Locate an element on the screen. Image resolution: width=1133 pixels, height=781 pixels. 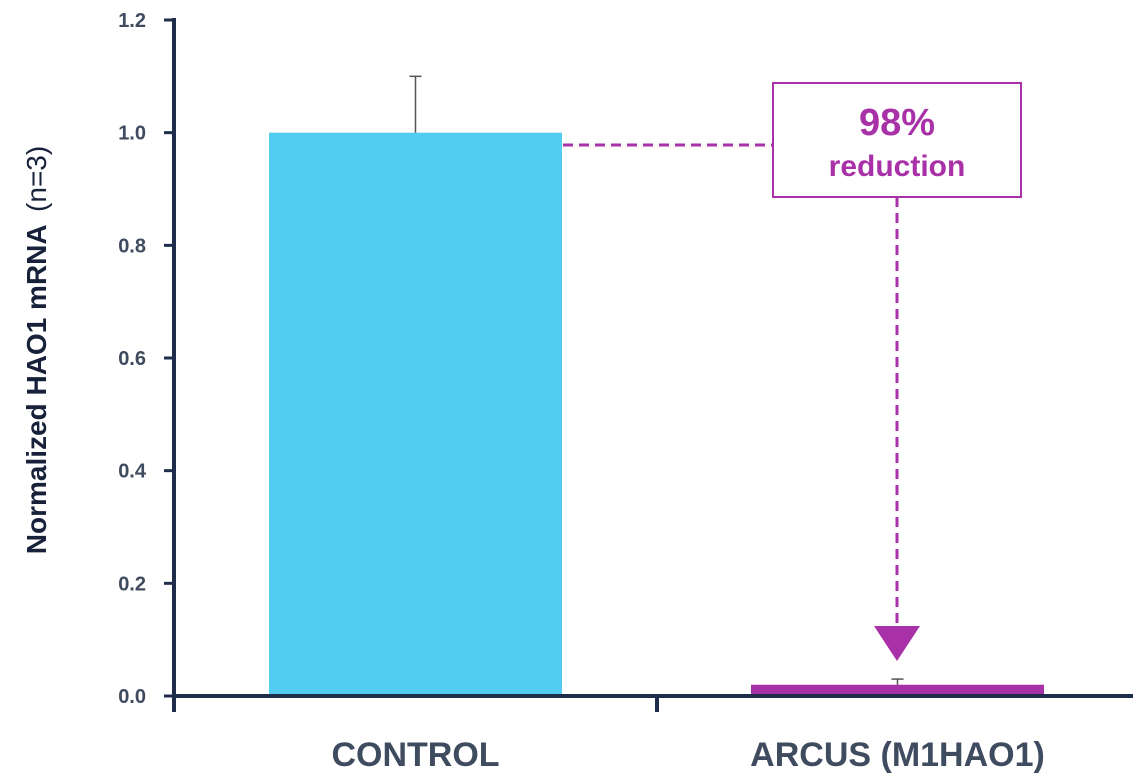
category-label: CONTROL is located at coordinates (415, 755).